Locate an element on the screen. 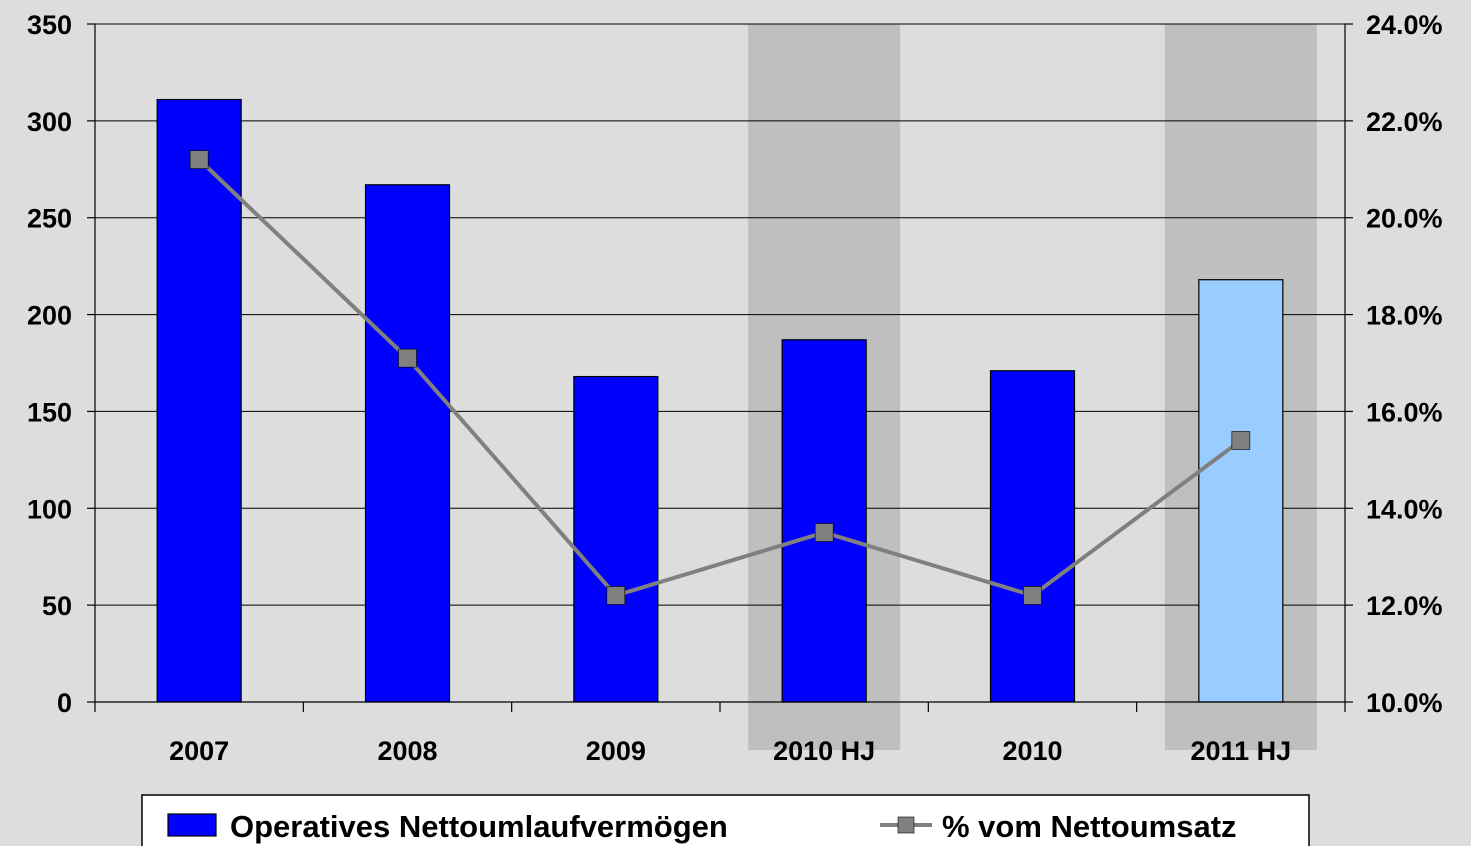 This screenshot has width=1471, height=846. x-tick-label: 2008 is located at coordinates (407, 751).